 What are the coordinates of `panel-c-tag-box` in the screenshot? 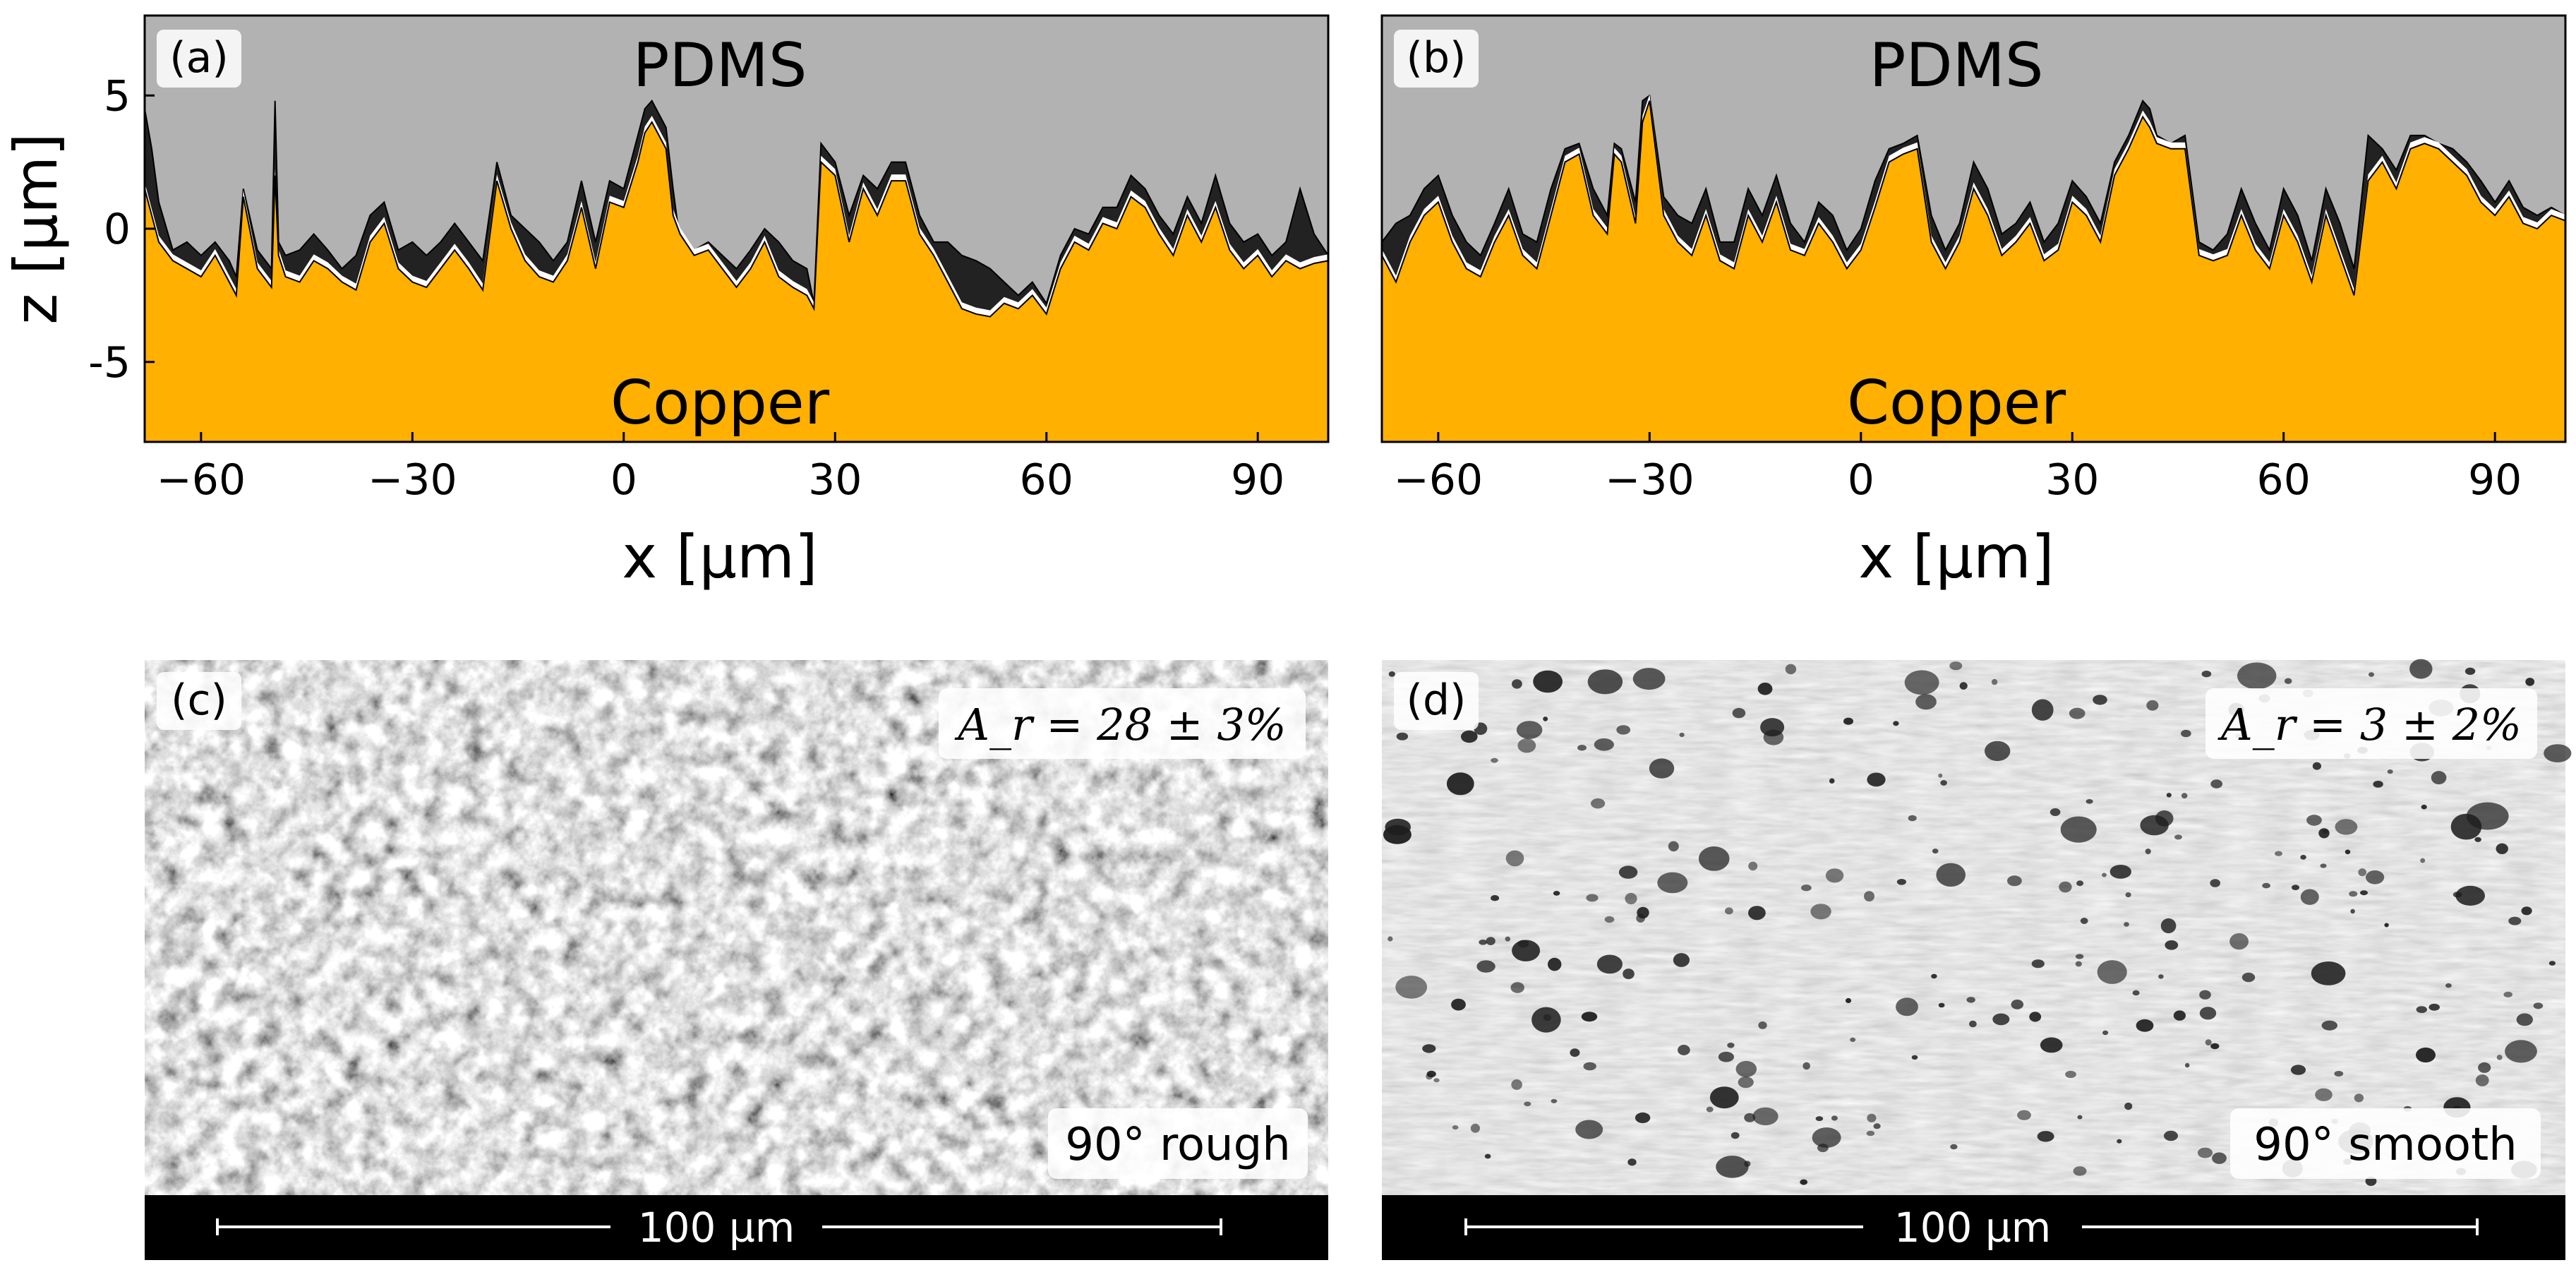 It's located at (1178, 1143).